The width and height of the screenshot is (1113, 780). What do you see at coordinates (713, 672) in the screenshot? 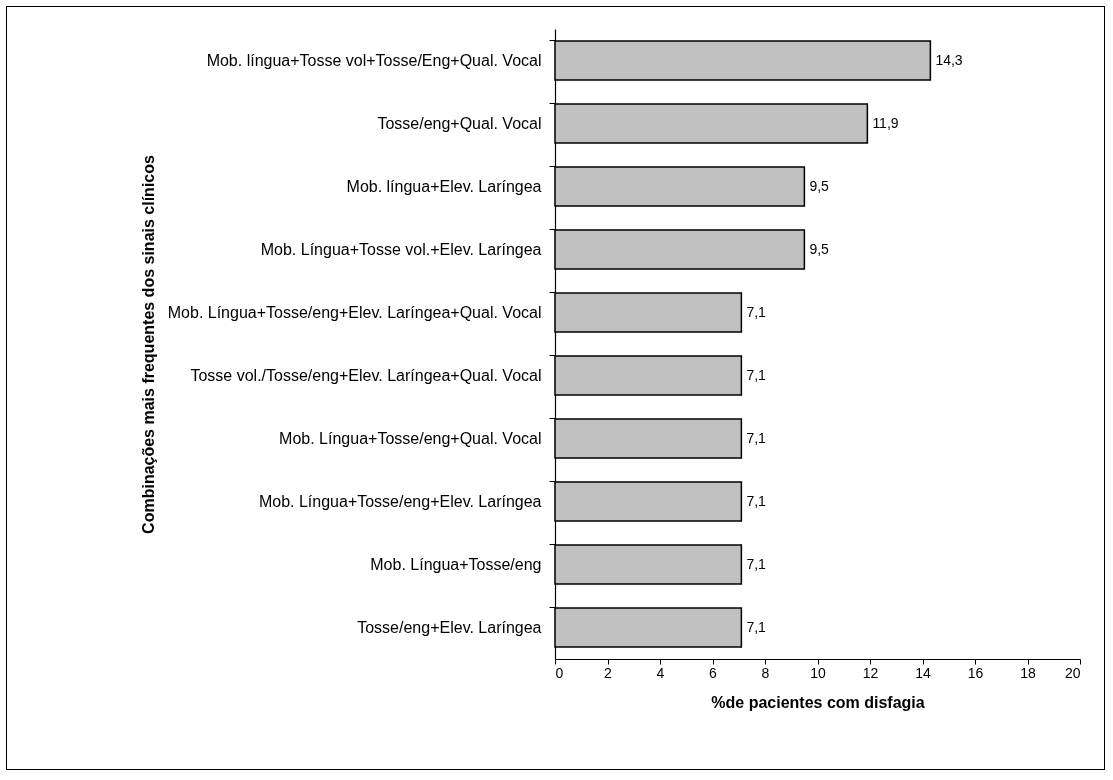
I see `x-tick-label: 6` at bounding box center [713, 672].